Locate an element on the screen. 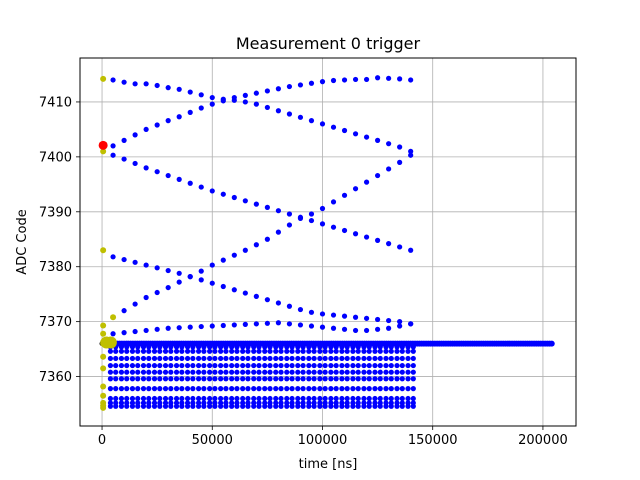 This screenshot has width=640, height=480. x-tick-label: 50000 is located at coordinates (212, 440).